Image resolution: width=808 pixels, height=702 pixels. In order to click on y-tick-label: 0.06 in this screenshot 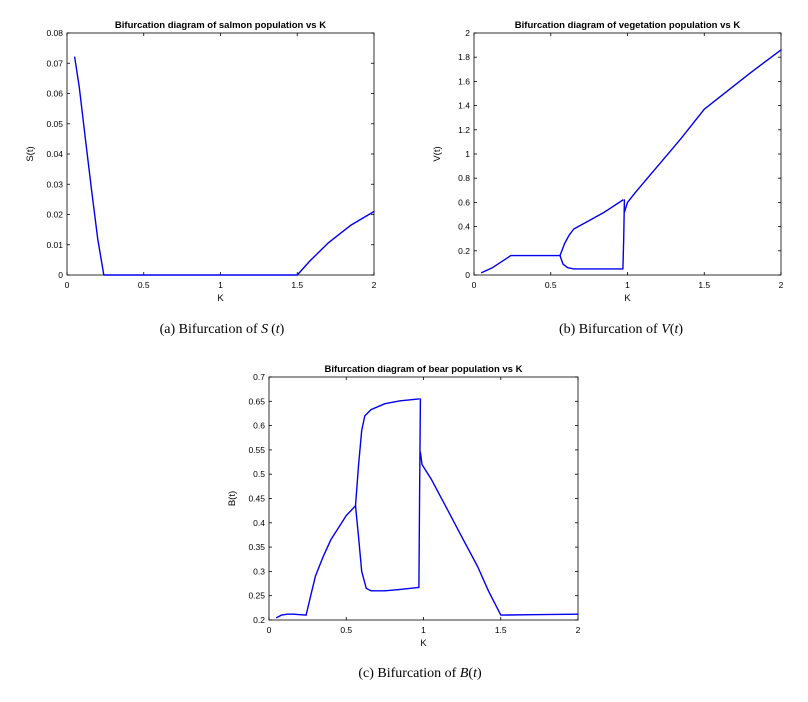, I will do `click(54, 94)`.